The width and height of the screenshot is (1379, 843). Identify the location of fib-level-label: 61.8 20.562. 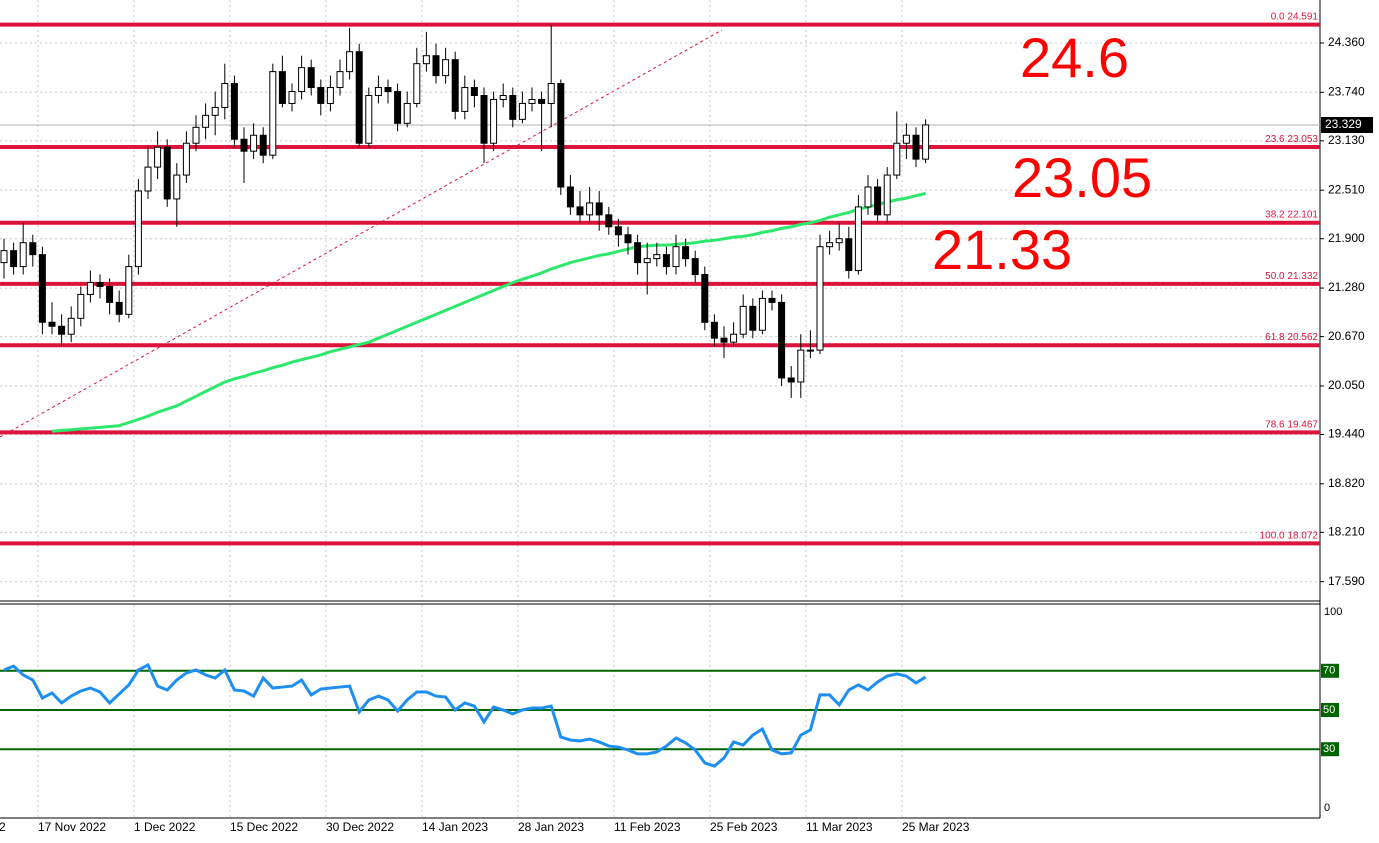
(1291, 337).